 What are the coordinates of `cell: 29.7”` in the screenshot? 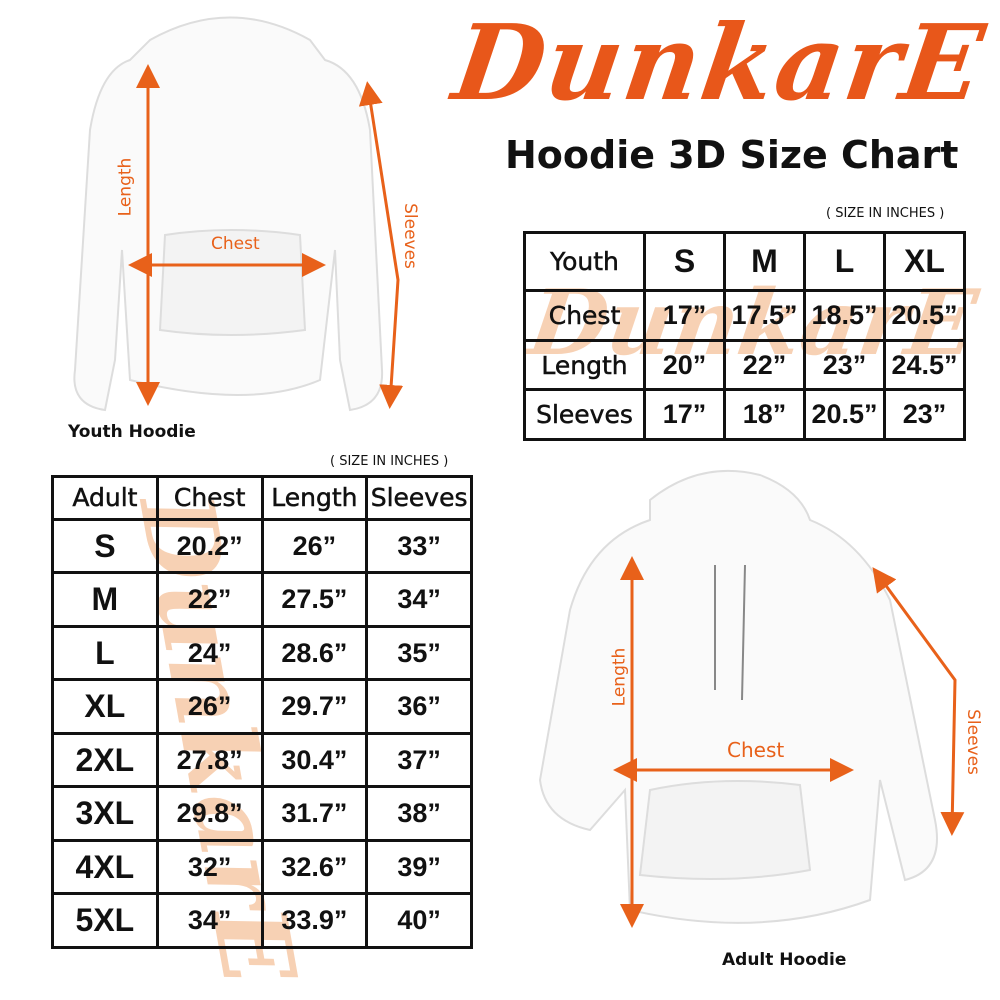 It's located at (314, 706).